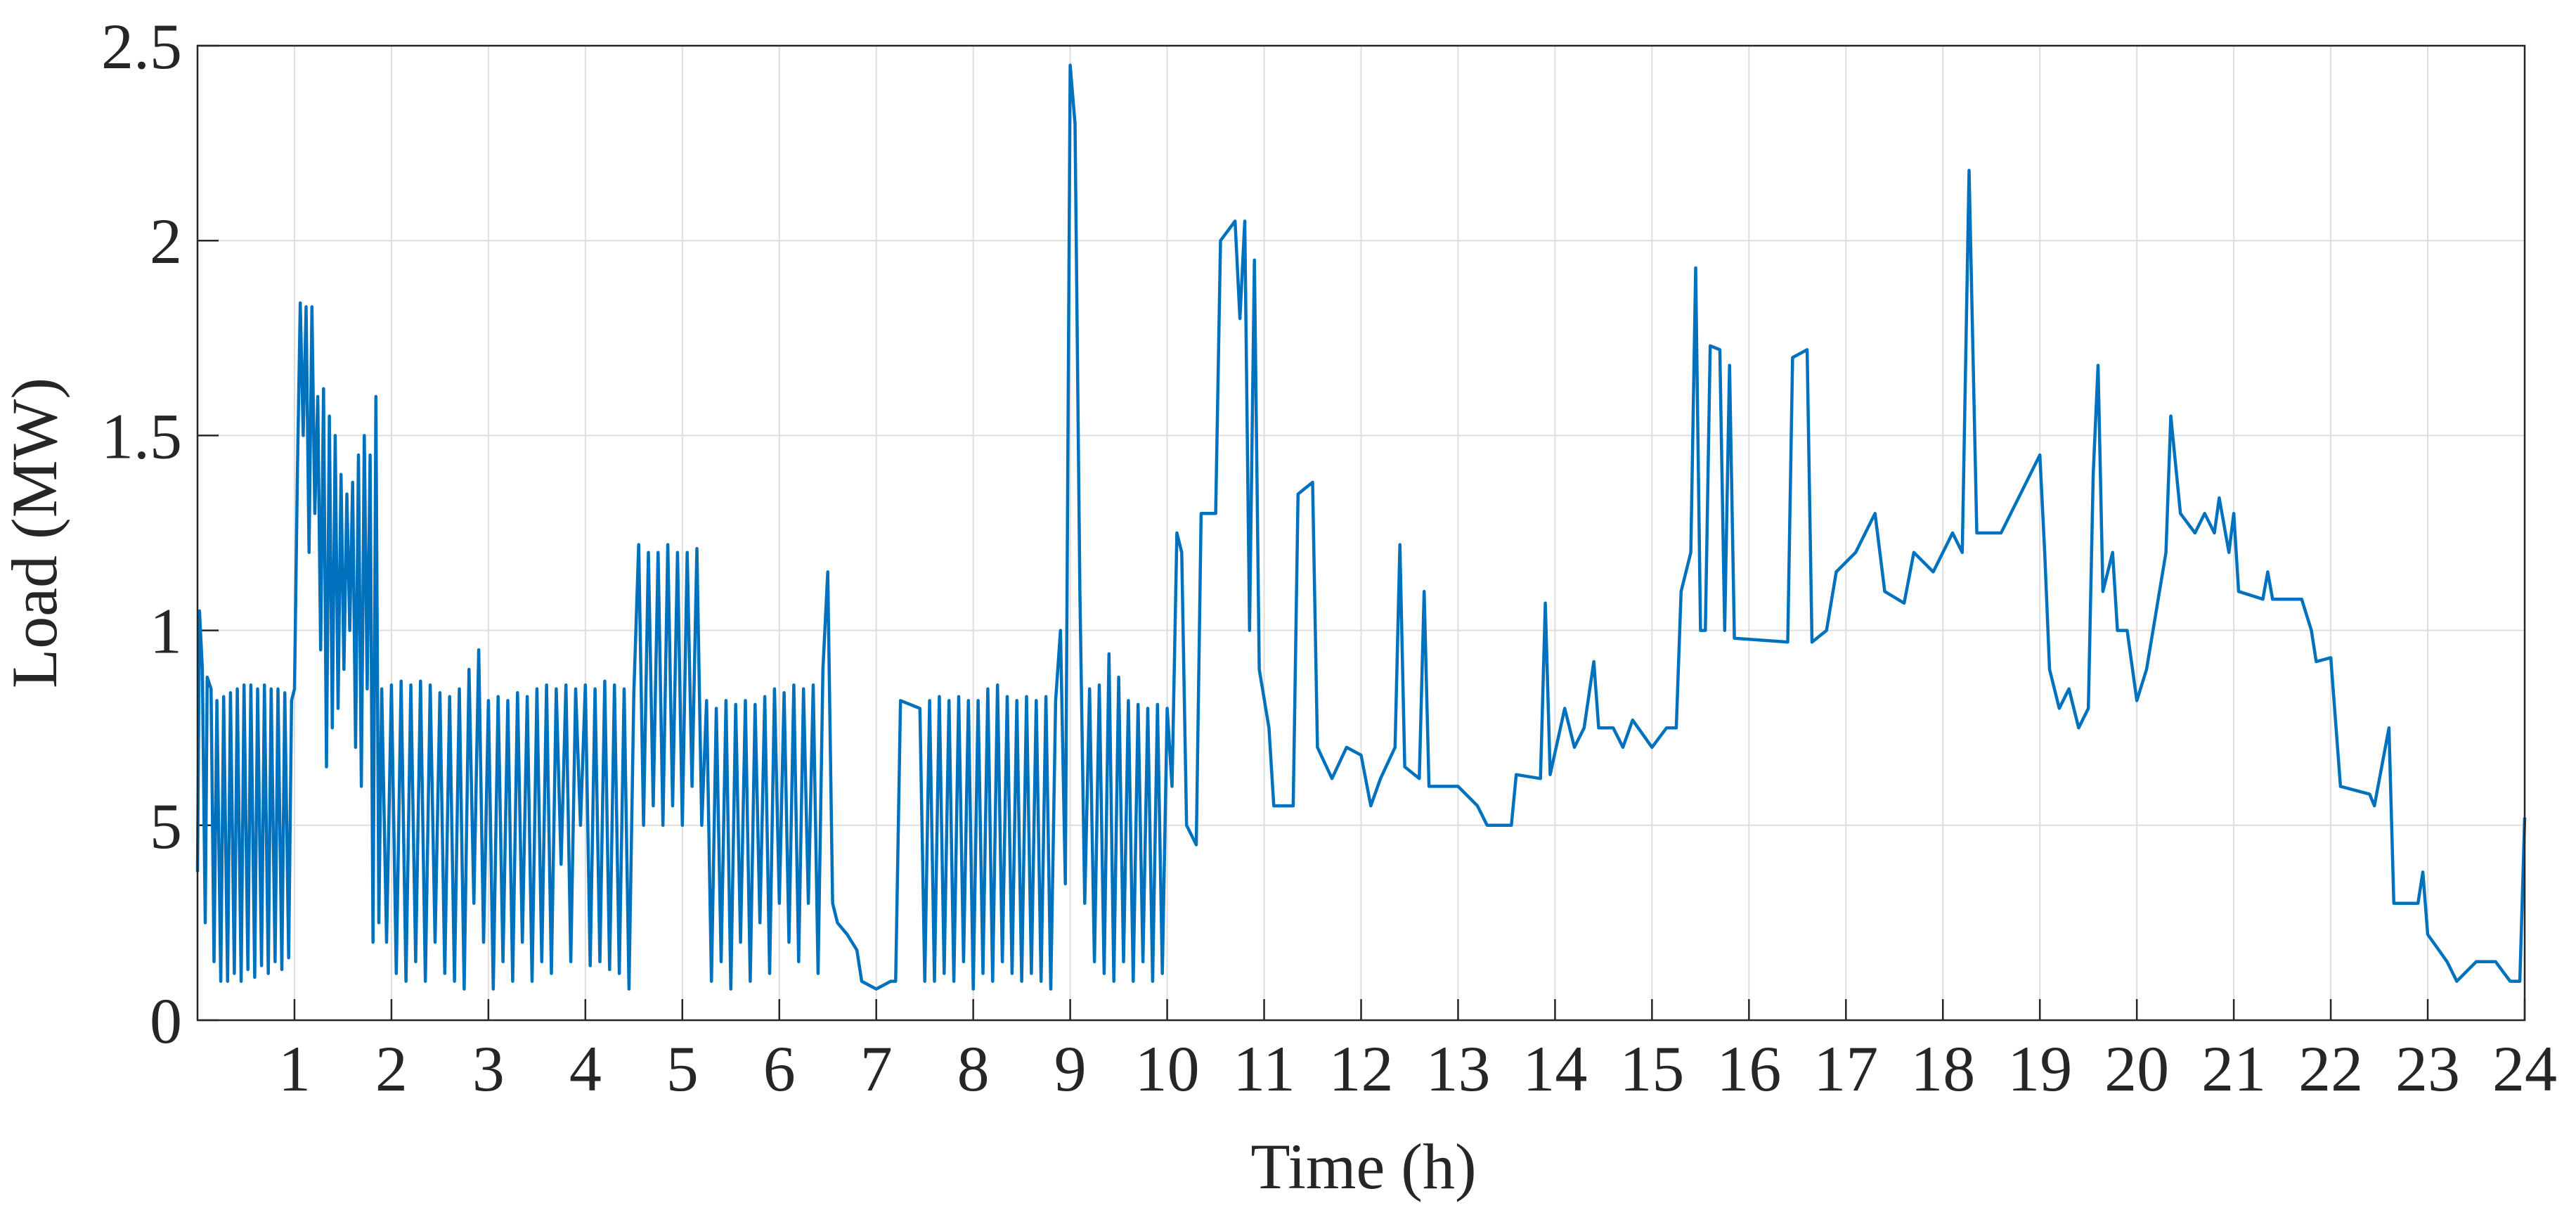 The width and height of the screenshot is (2576, 1222). I want to click on y-axis-label: Load (MW), so click(35, 533).